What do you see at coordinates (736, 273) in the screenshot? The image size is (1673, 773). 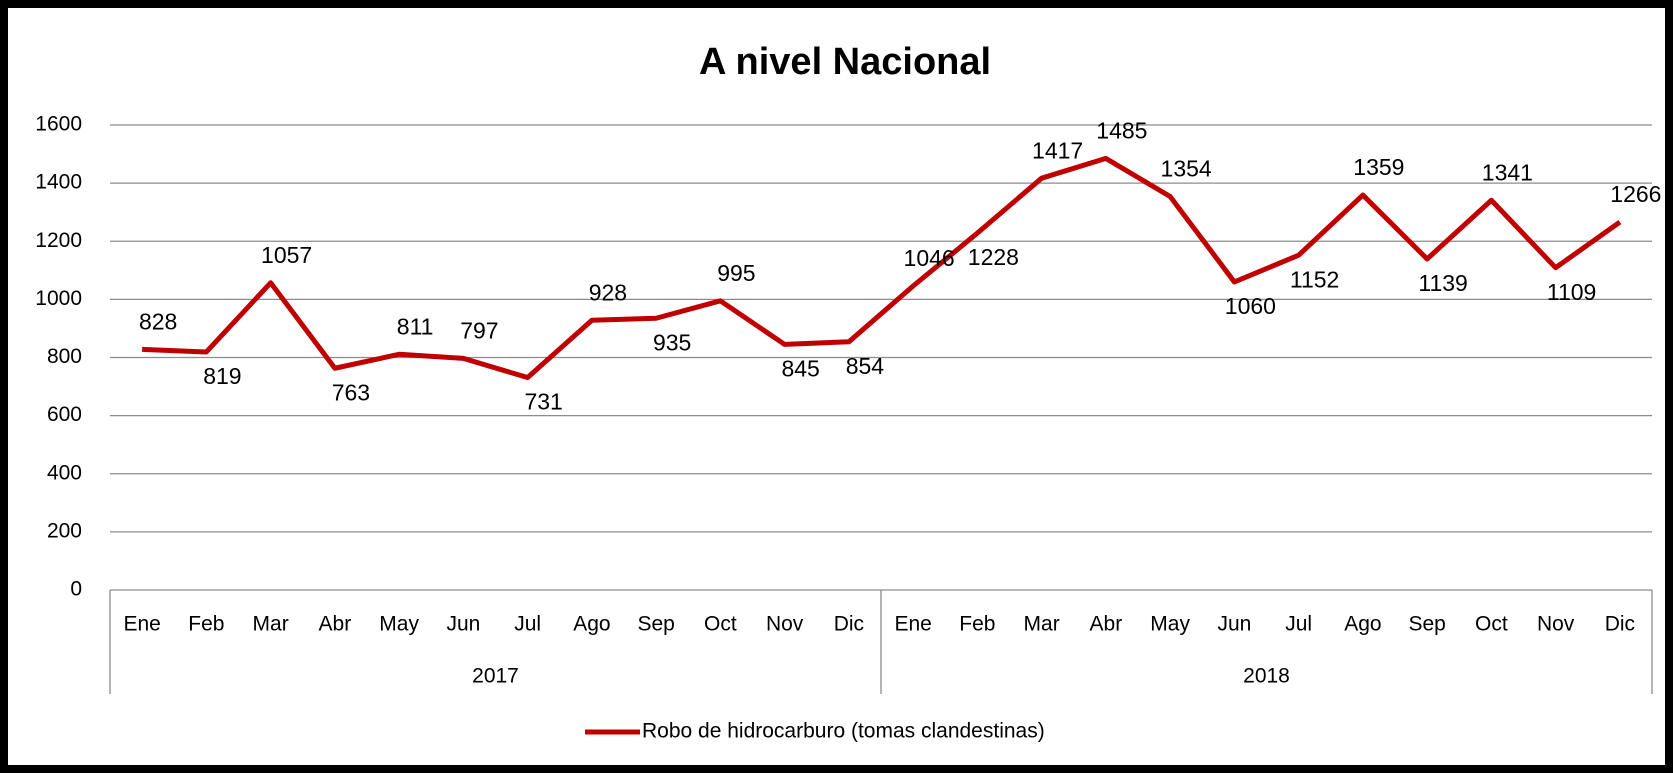 I see `data-label: 995` at bounding box center [736, 273].